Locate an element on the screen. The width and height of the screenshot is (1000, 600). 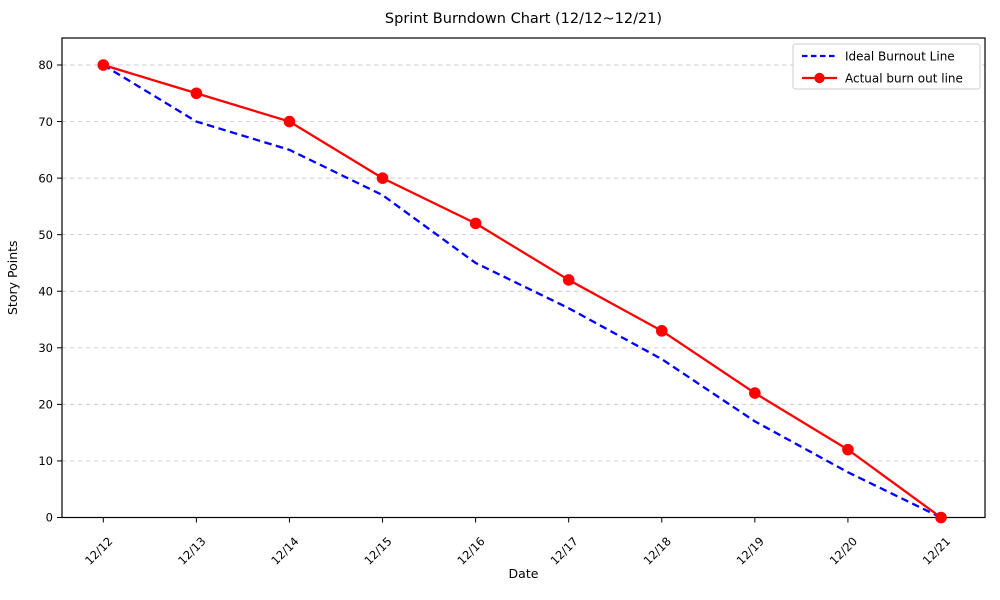
y-tick-label: 20 is located at coordinates (45, 405).